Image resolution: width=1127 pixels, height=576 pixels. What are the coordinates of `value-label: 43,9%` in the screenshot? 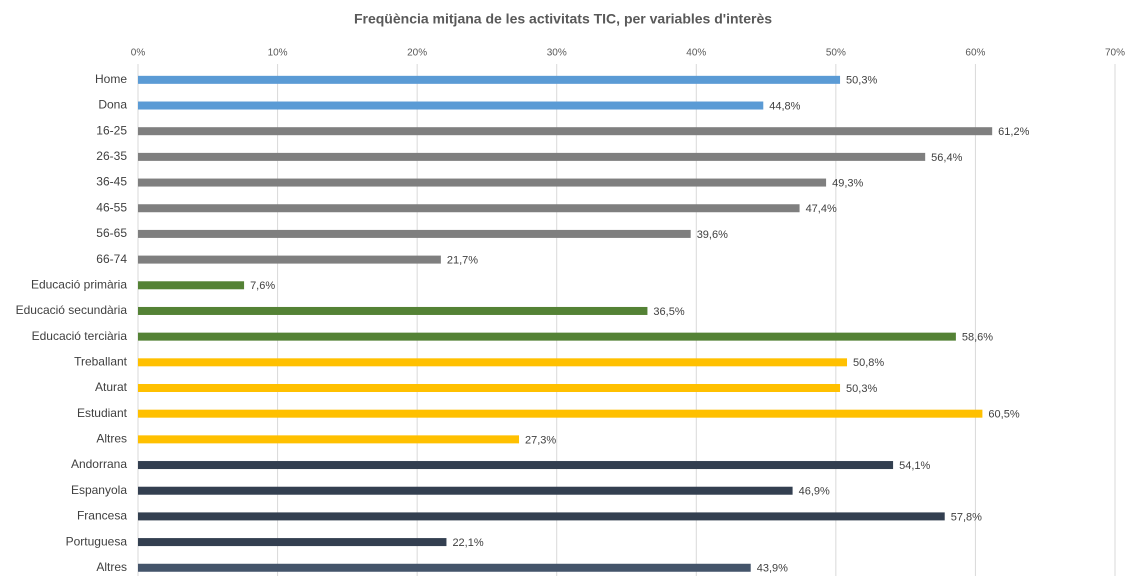 It's located at (772, 569).